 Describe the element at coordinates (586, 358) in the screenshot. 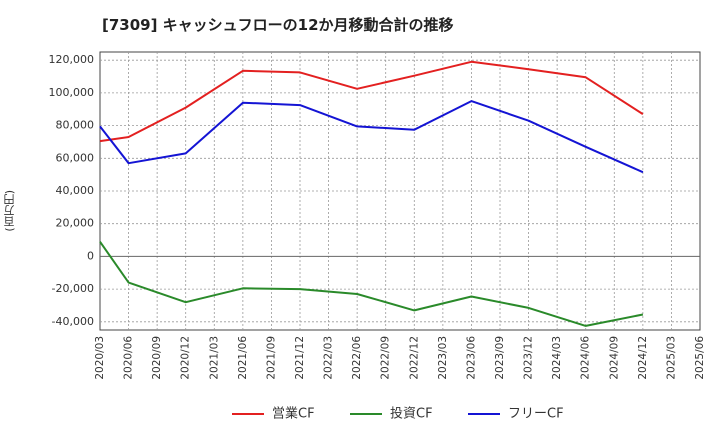

I see `x-tick-label: 2024/06` at that location.